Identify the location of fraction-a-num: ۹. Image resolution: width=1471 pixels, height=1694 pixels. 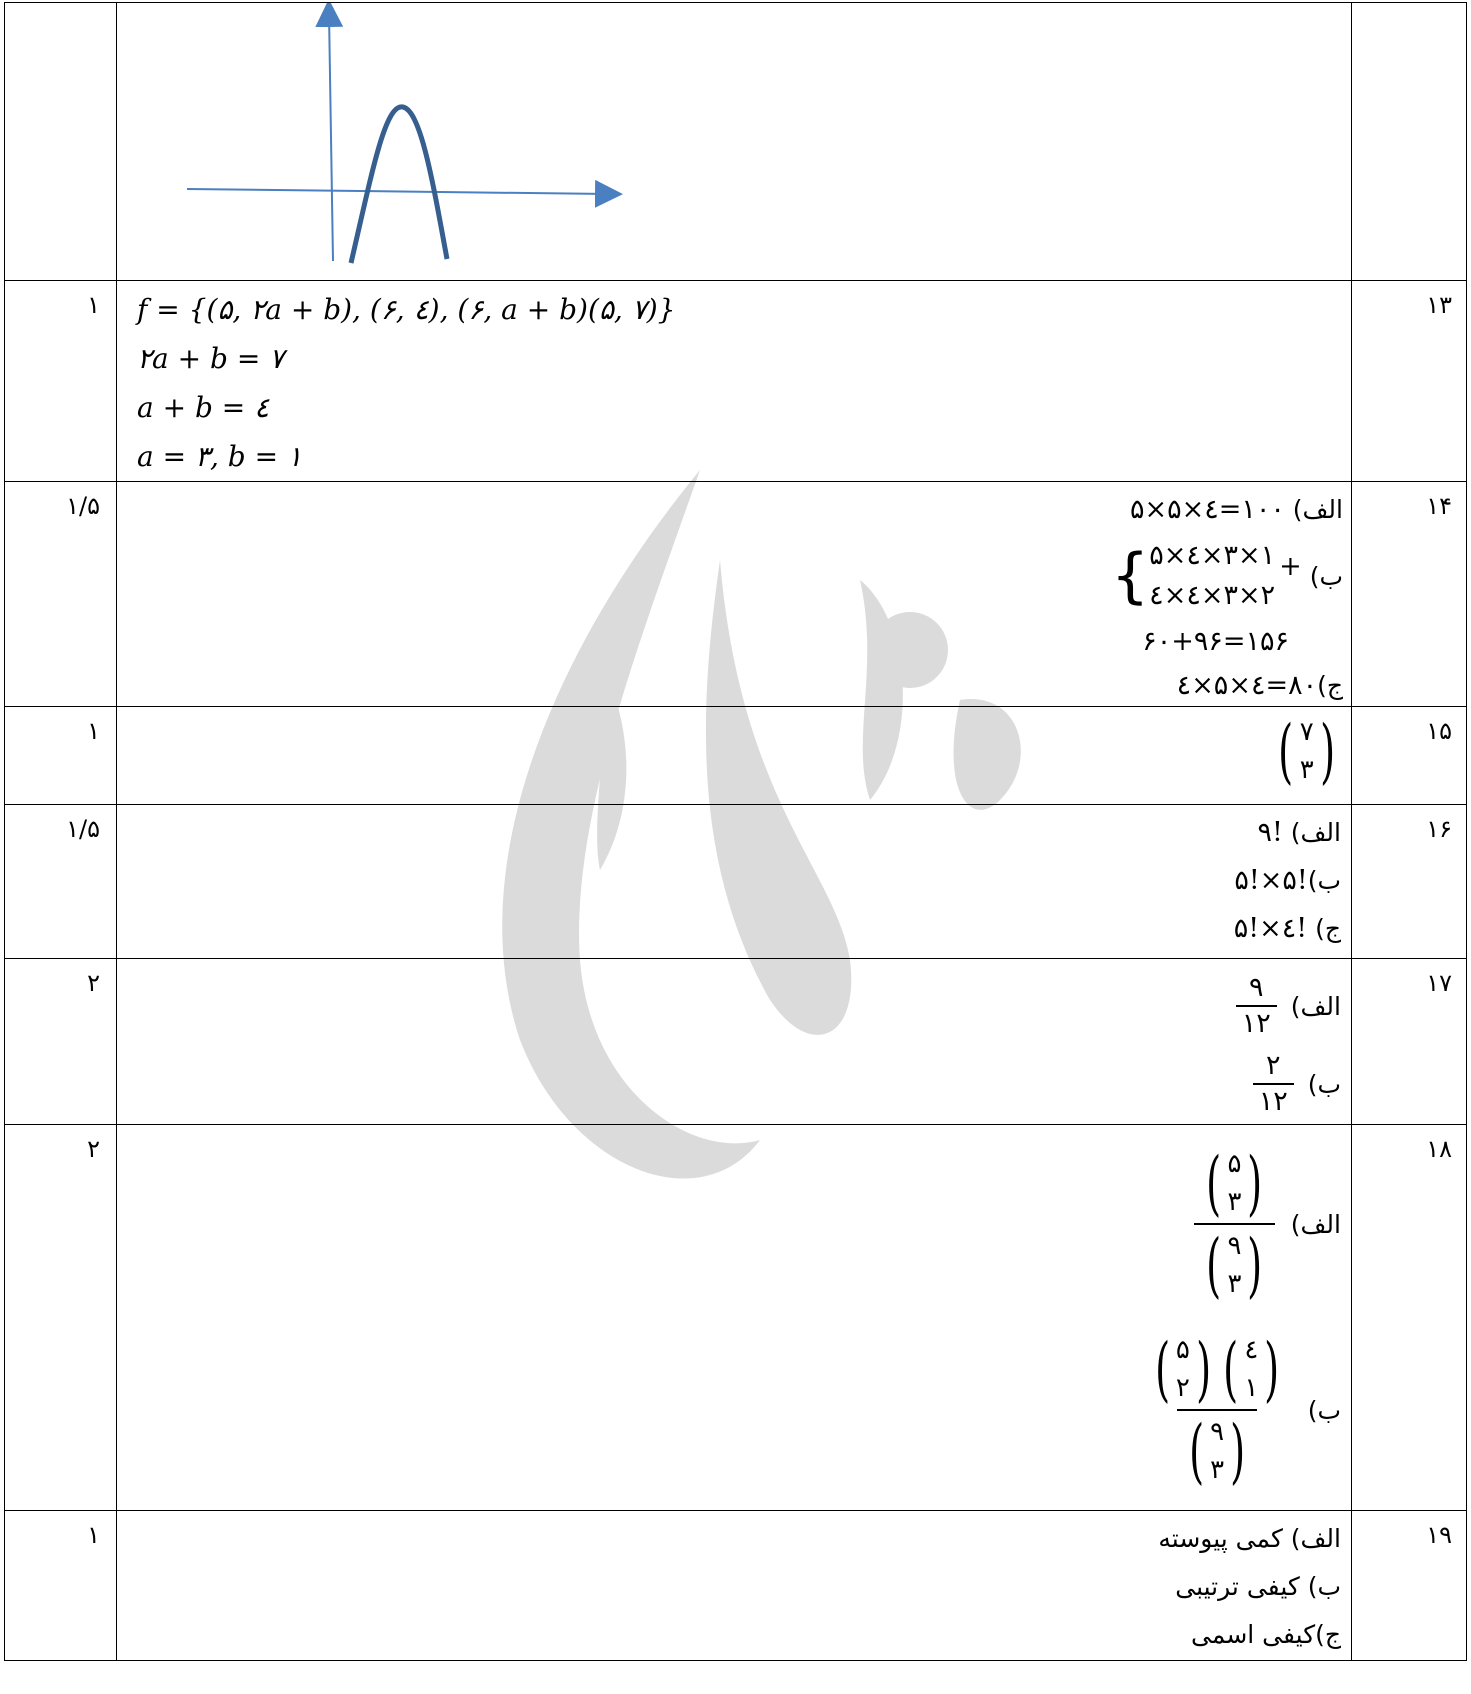
(1256, 987).